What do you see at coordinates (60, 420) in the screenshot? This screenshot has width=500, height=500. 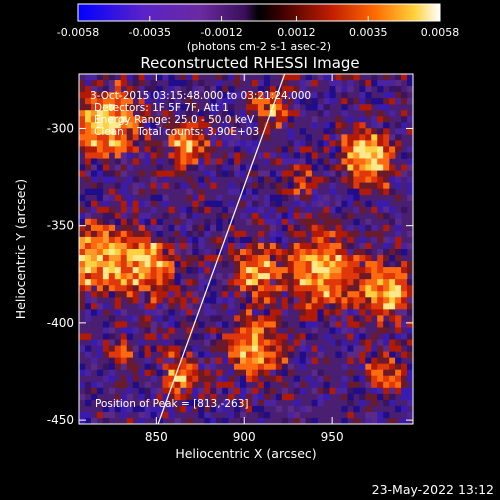 I see `y-tick-label: -450` at bounding box center [60, 420].